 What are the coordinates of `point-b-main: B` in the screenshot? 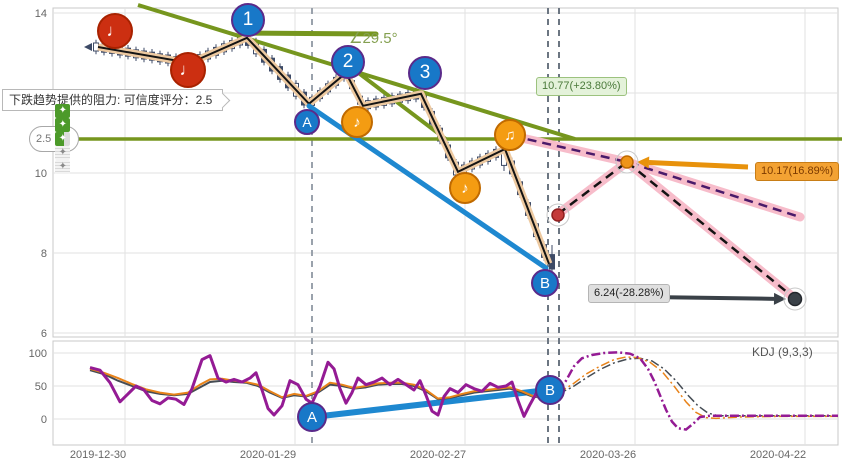 It's located at (545, 283).